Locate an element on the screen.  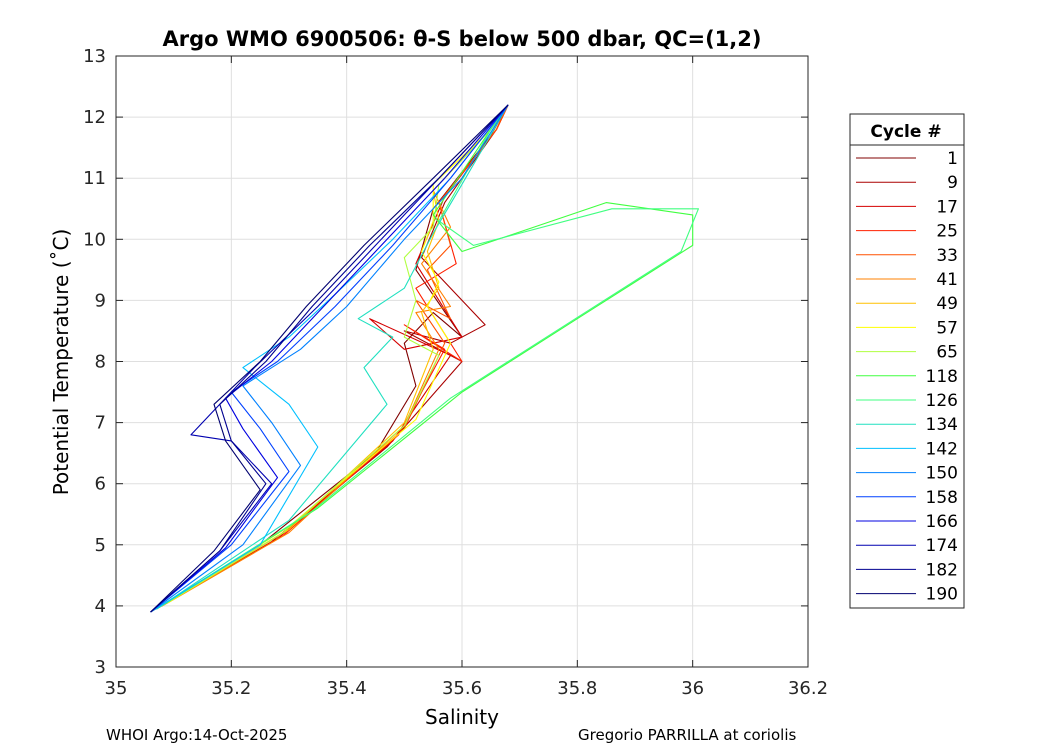
y-tick-label: 9 is located at coordinates (100, 300).